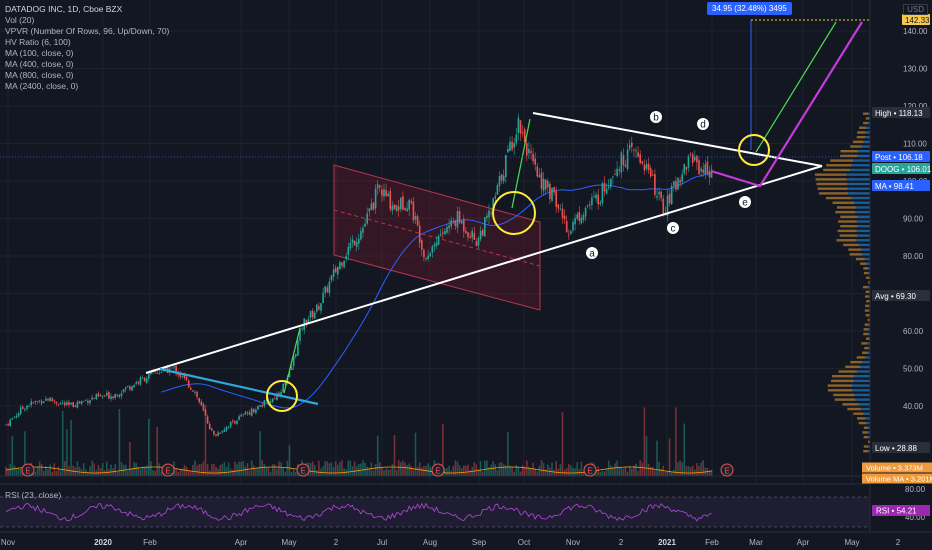  What do you see at coordinates (573, 542) in the screenshot?
I see `time-tick-label: Nov` at bounding box center [573, 542].